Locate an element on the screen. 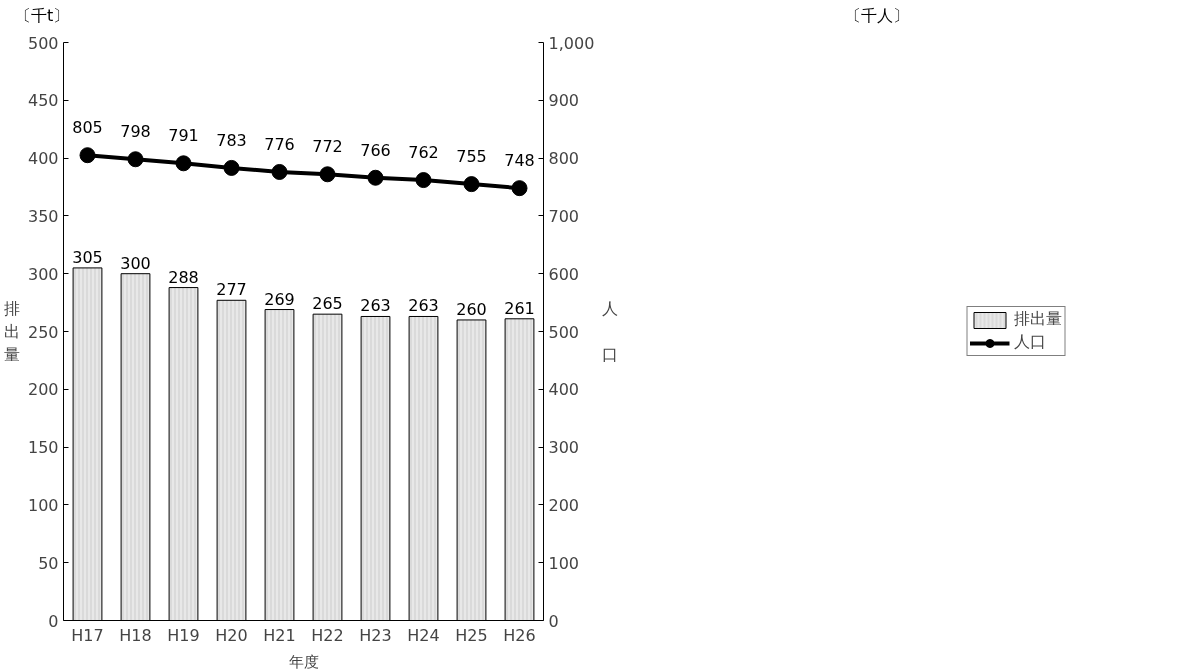 This screenshot has height=671, width=1195. y-tick-label: 150 is located at coordinates (43, 448).